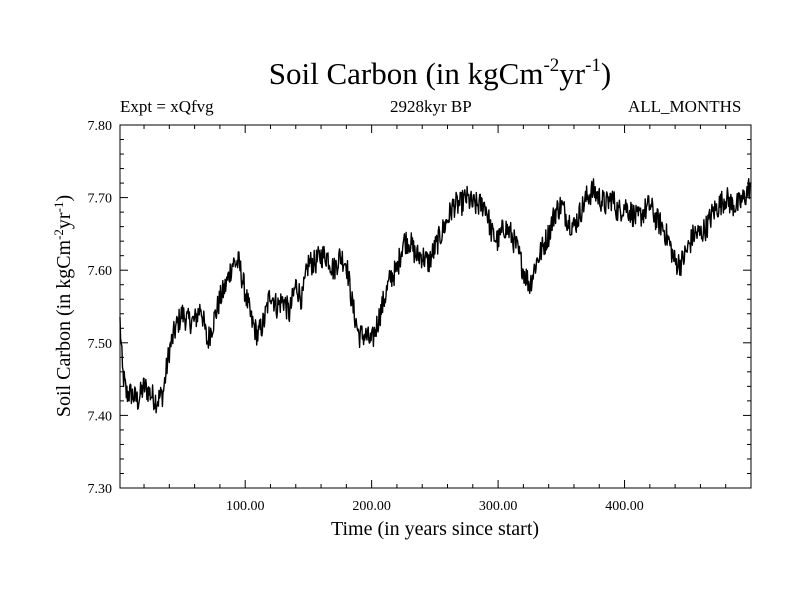 The width and height of the screenshot is (800, 600). I want to click on experiment-label: Expt = xQfvg, so click(167, 106).